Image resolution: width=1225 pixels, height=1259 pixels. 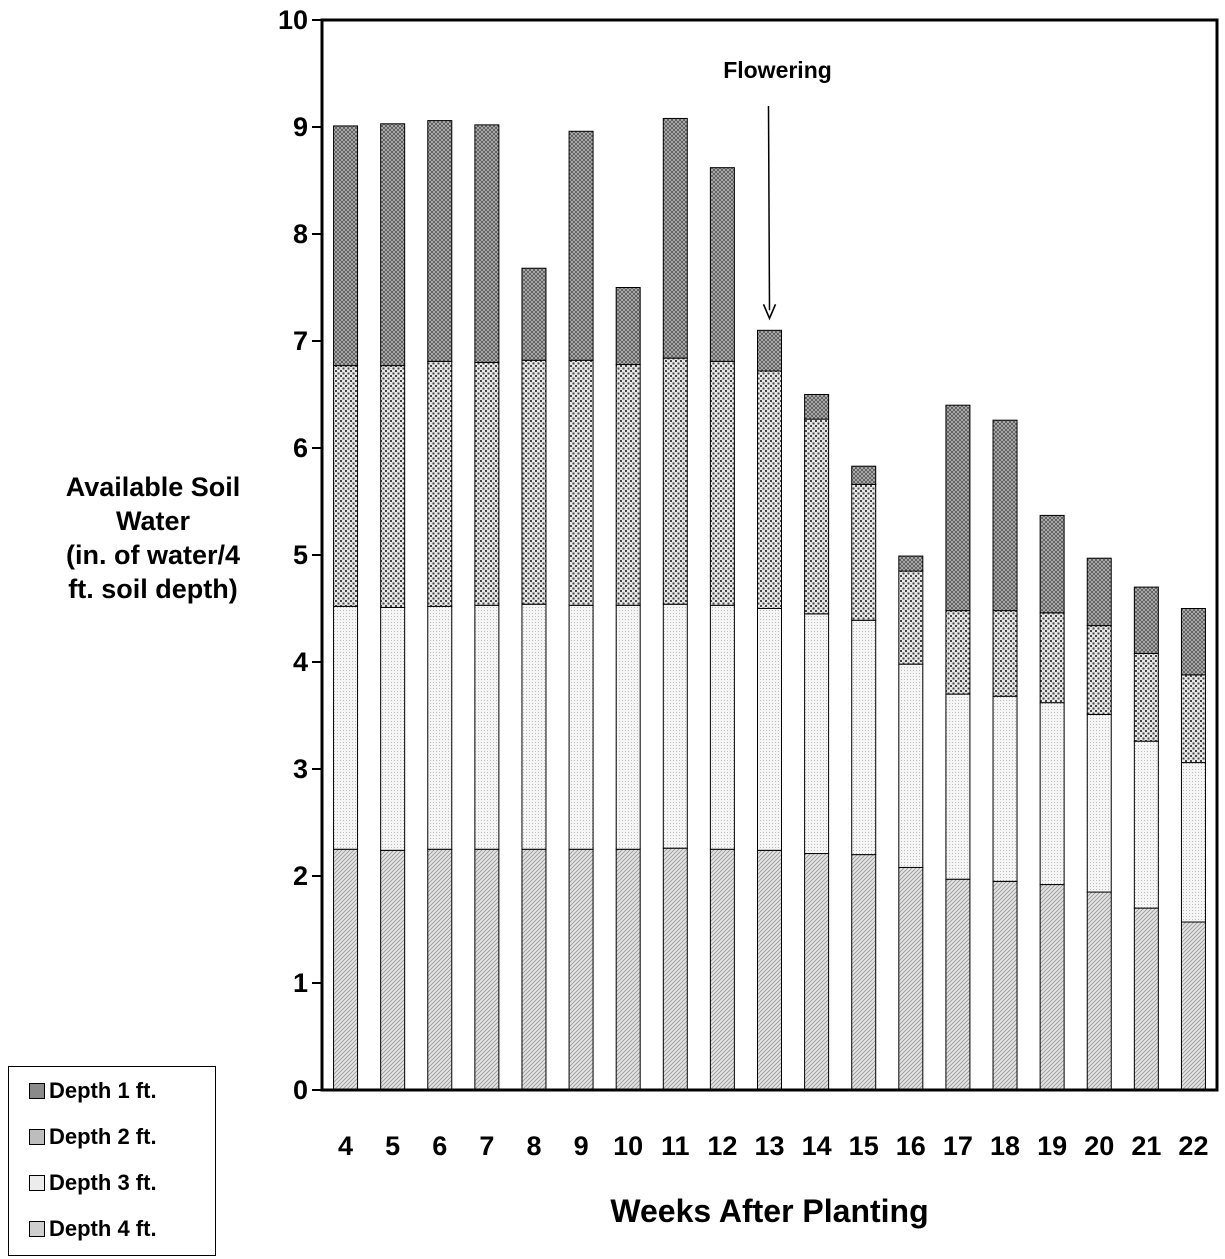 I want to click on y-tick-label: 10, so click(x=293, y=20).